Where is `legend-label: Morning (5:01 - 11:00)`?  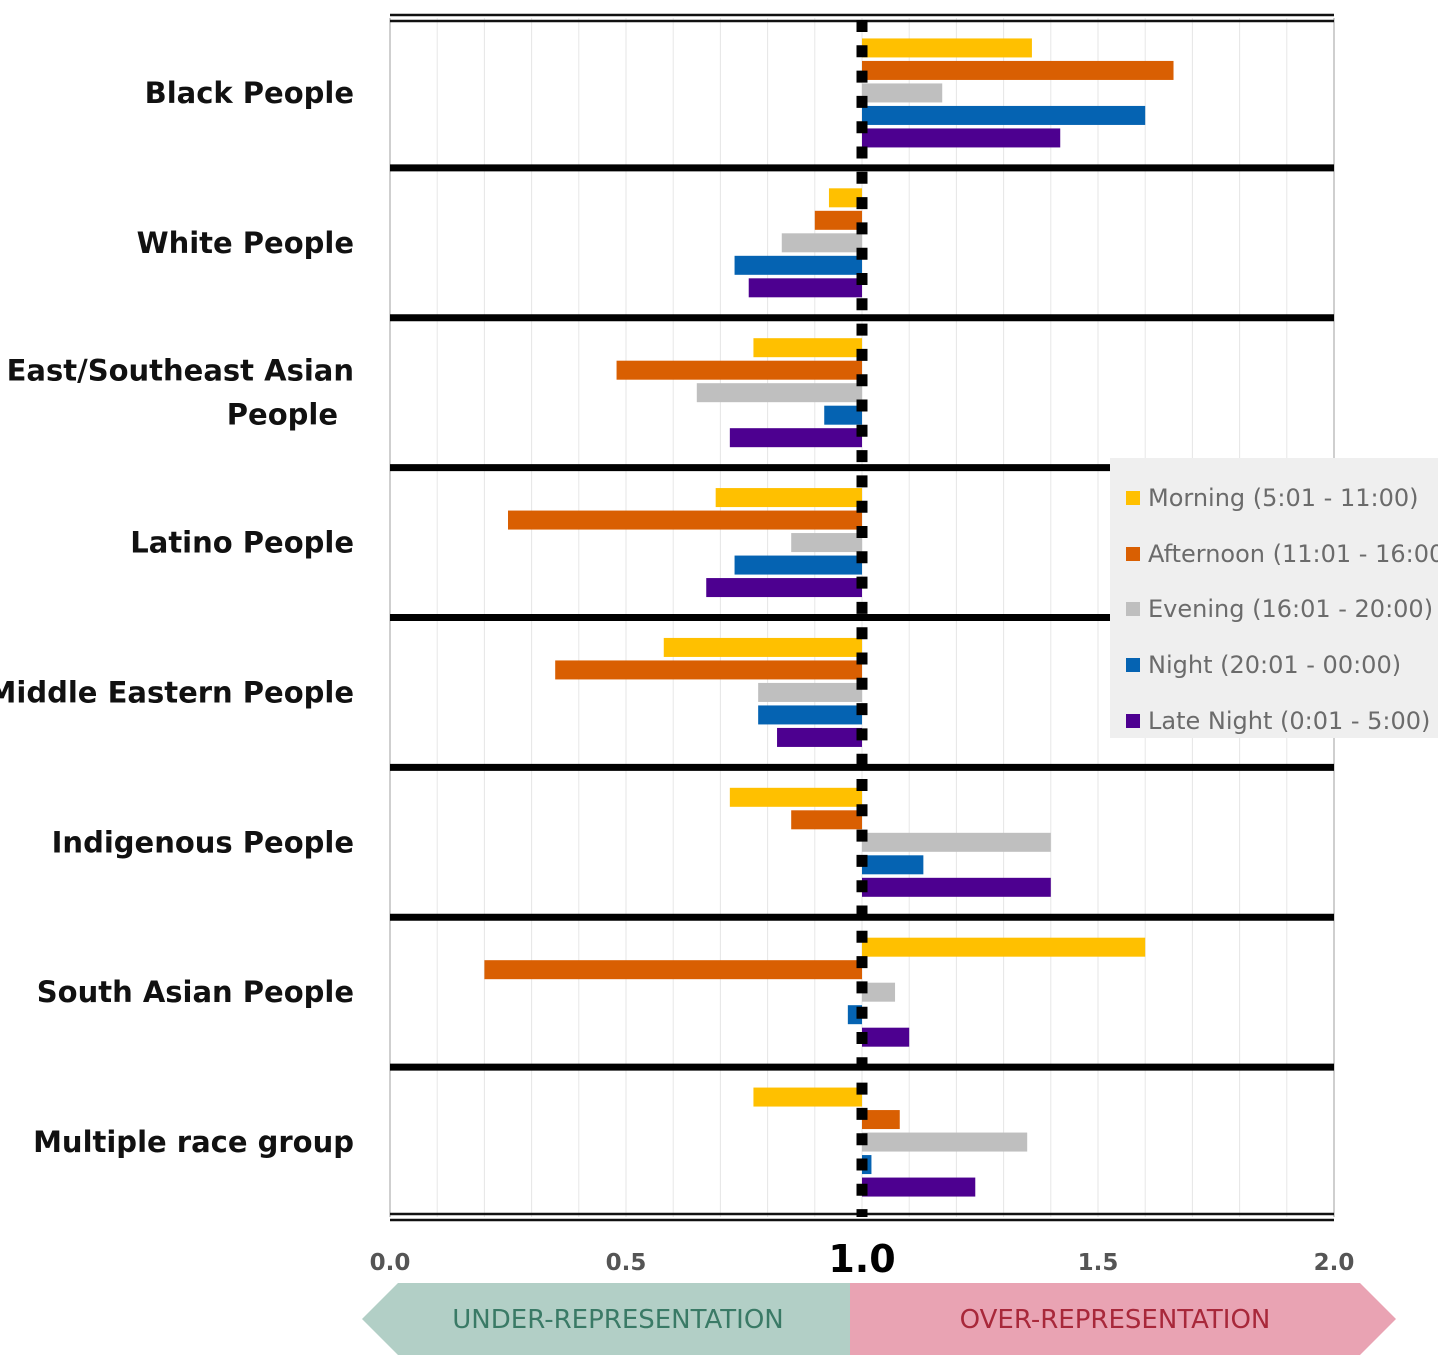 legend-label: Morning (5:01 - 11:00) is located at coordinates (1283, 497).